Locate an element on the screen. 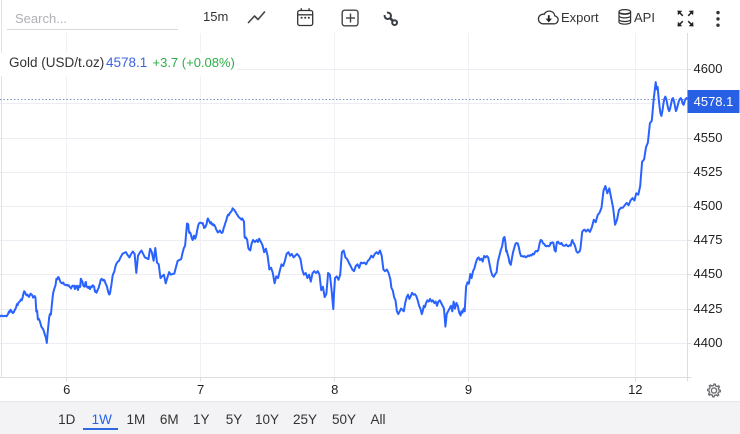 This screenshot has width=740, height=434. svg-text: 6 is located at coordinates (66, 389).